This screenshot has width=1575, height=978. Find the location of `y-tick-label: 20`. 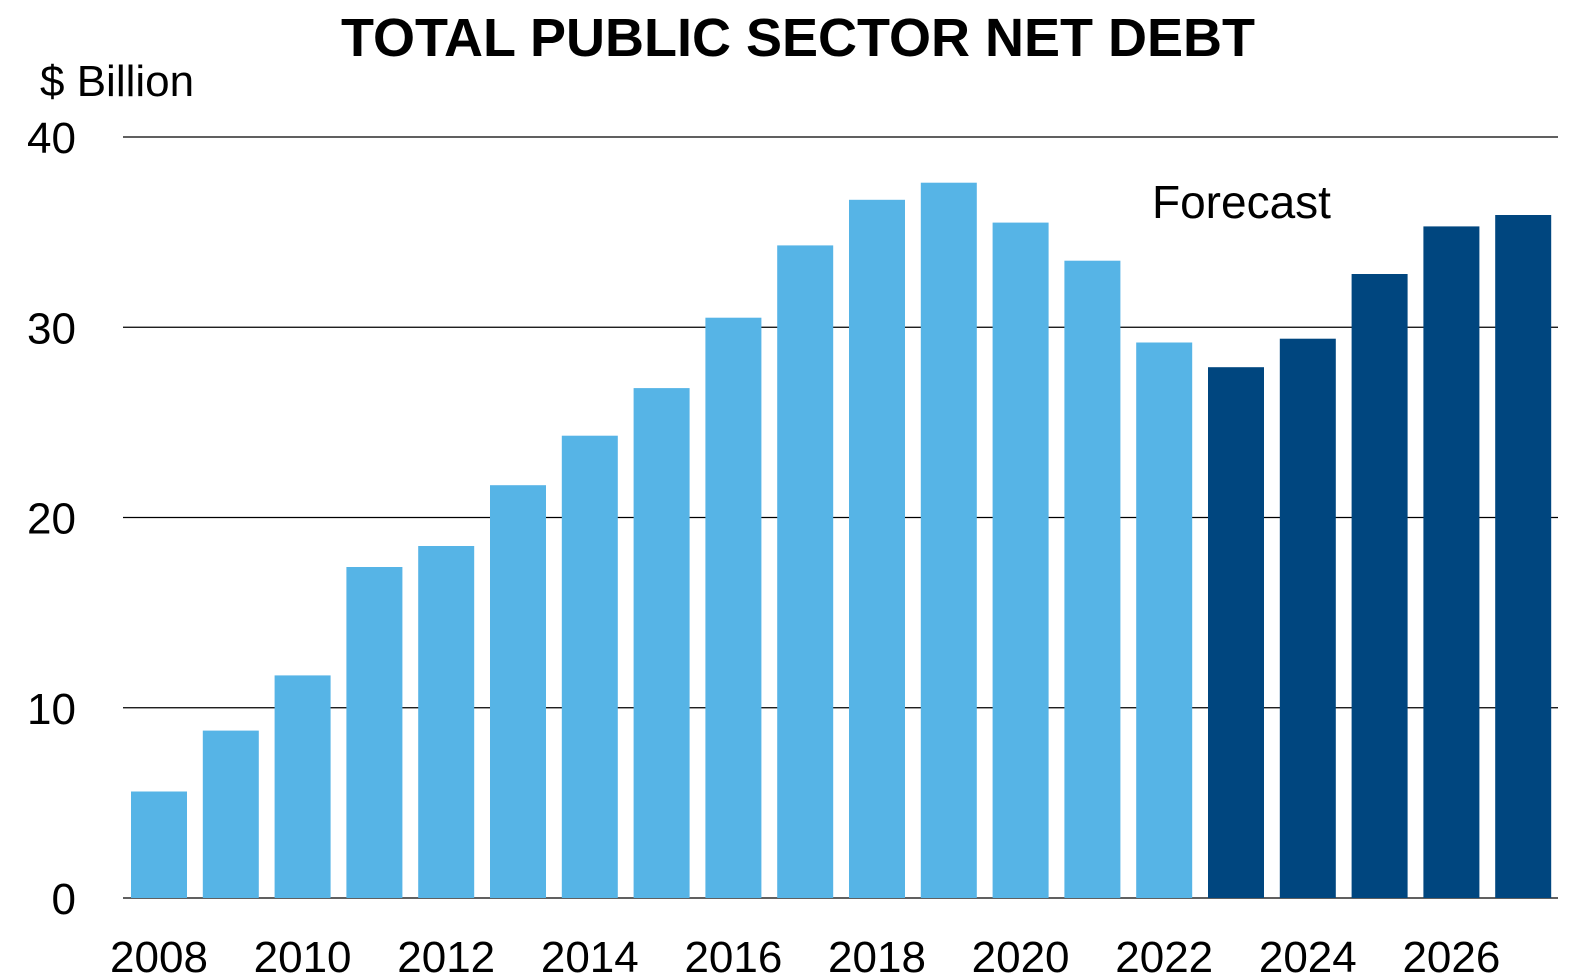

y-tick-label: 20 is located at coordinates (51, 519).